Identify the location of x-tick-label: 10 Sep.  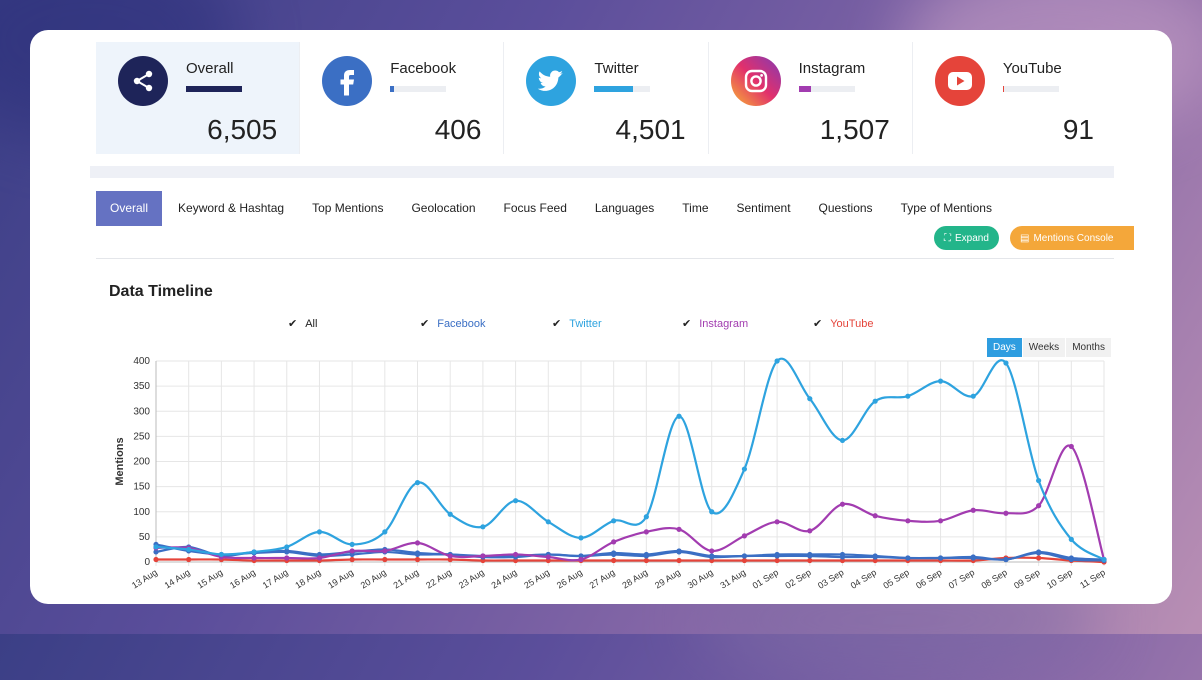
(1059, 579).